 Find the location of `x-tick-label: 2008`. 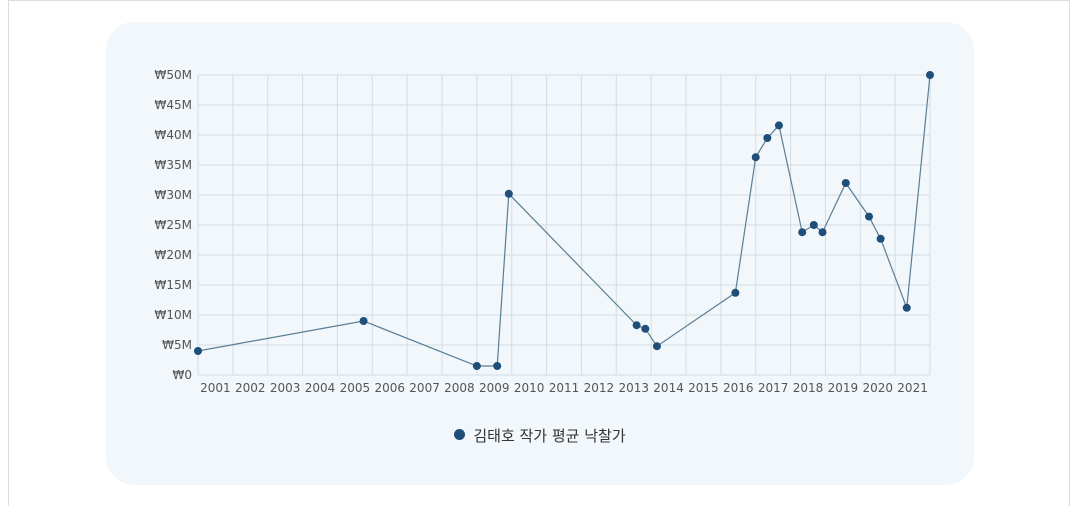

x-tick-label: 2008 is located at coordinates (459, 388).